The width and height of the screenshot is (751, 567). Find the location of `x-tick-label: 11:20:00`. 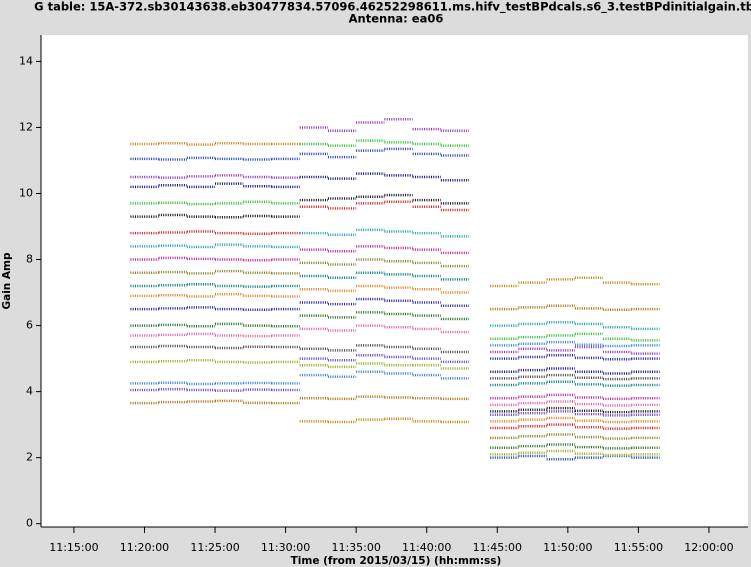

x-tick-label: 11:20:00 is located at coordinates (144, 547).